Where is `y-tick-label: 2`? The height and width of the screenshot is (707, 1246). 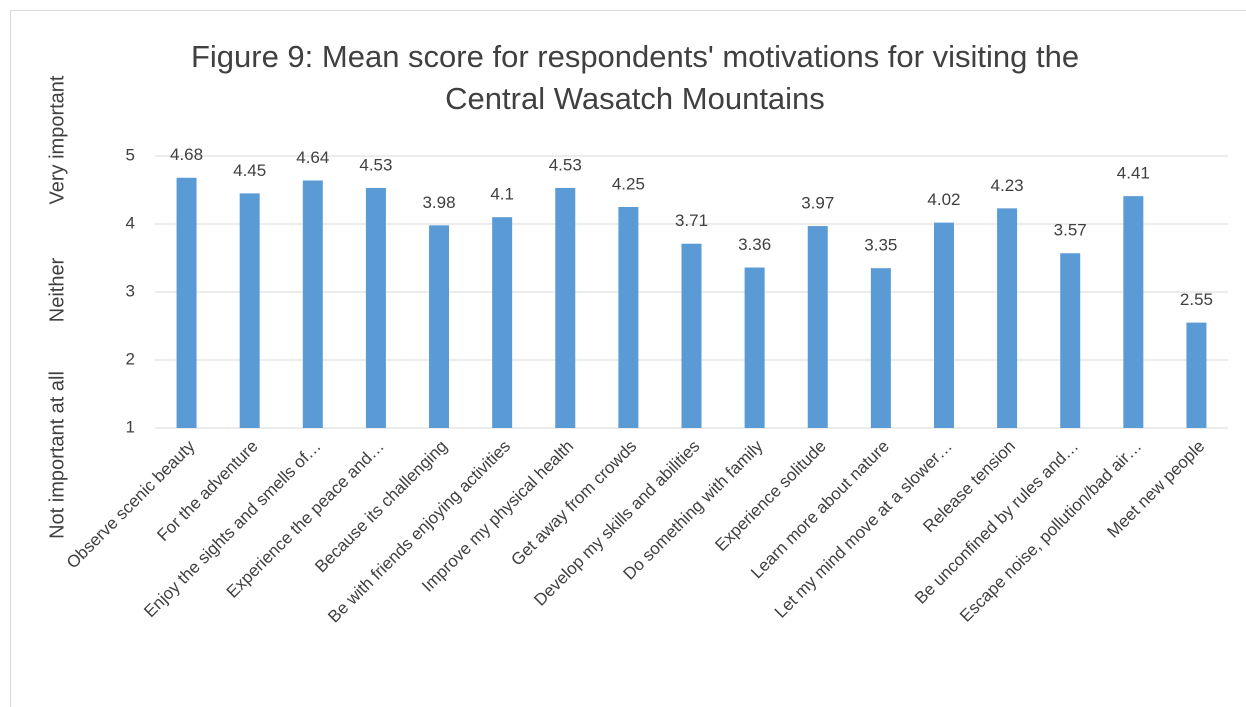
y-tick-label: 2 is located at coordinates (130, 358).